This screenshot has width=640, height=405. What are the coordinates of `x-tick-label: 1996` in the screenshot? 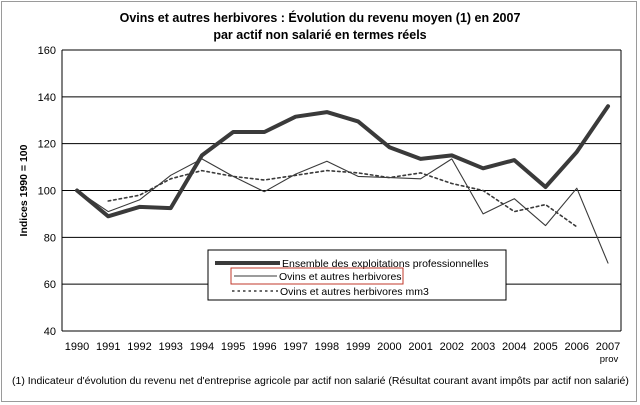 It's located at (264, 347).